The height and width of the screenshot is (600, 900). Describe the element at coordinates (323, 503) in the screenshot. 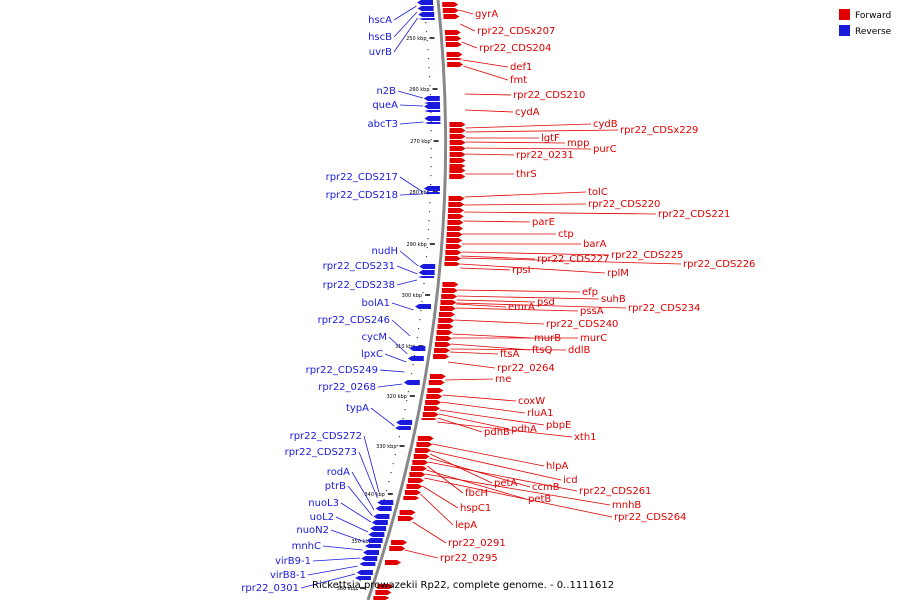

I see `reverse-gene-label: nuoL3` at that location.